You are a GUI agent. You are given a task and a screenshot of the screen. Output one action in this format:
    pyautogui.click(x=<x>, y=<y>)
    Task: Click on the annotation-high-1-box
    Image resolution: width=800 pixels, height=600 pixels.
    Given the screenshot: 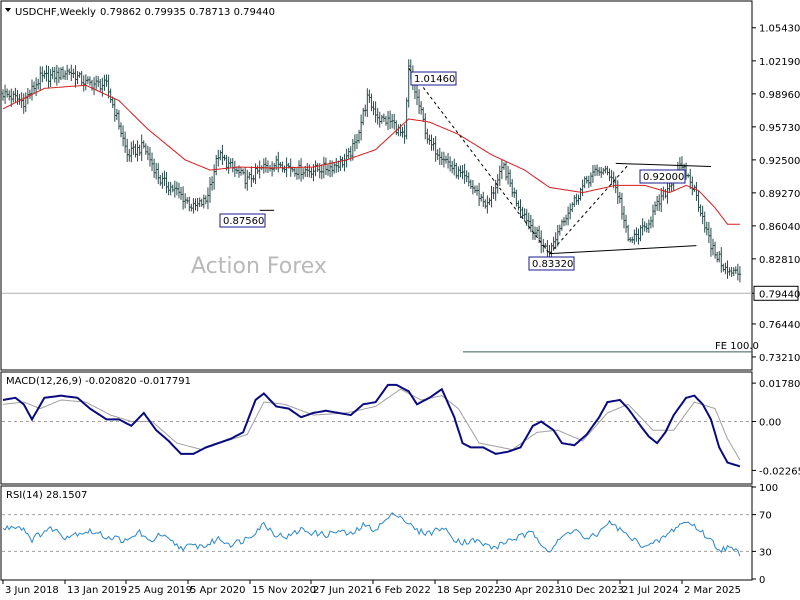 What is the action you would take?
    pyautogui.click(x=433, y=78)
    